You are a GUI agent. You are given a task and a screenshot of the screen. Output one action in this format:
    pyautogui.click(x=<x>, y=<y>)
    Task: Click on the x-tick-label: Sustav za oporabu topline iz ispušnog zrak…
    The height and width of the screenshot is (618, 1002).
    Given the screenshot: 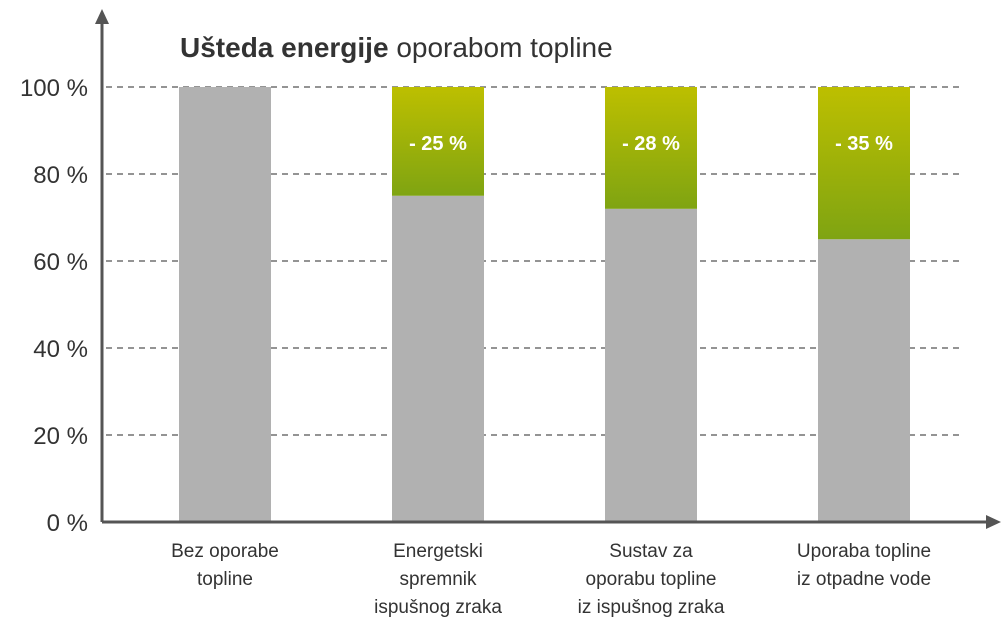 What is the action you would take?
    pyautogui.click(x=651, y=579)
    